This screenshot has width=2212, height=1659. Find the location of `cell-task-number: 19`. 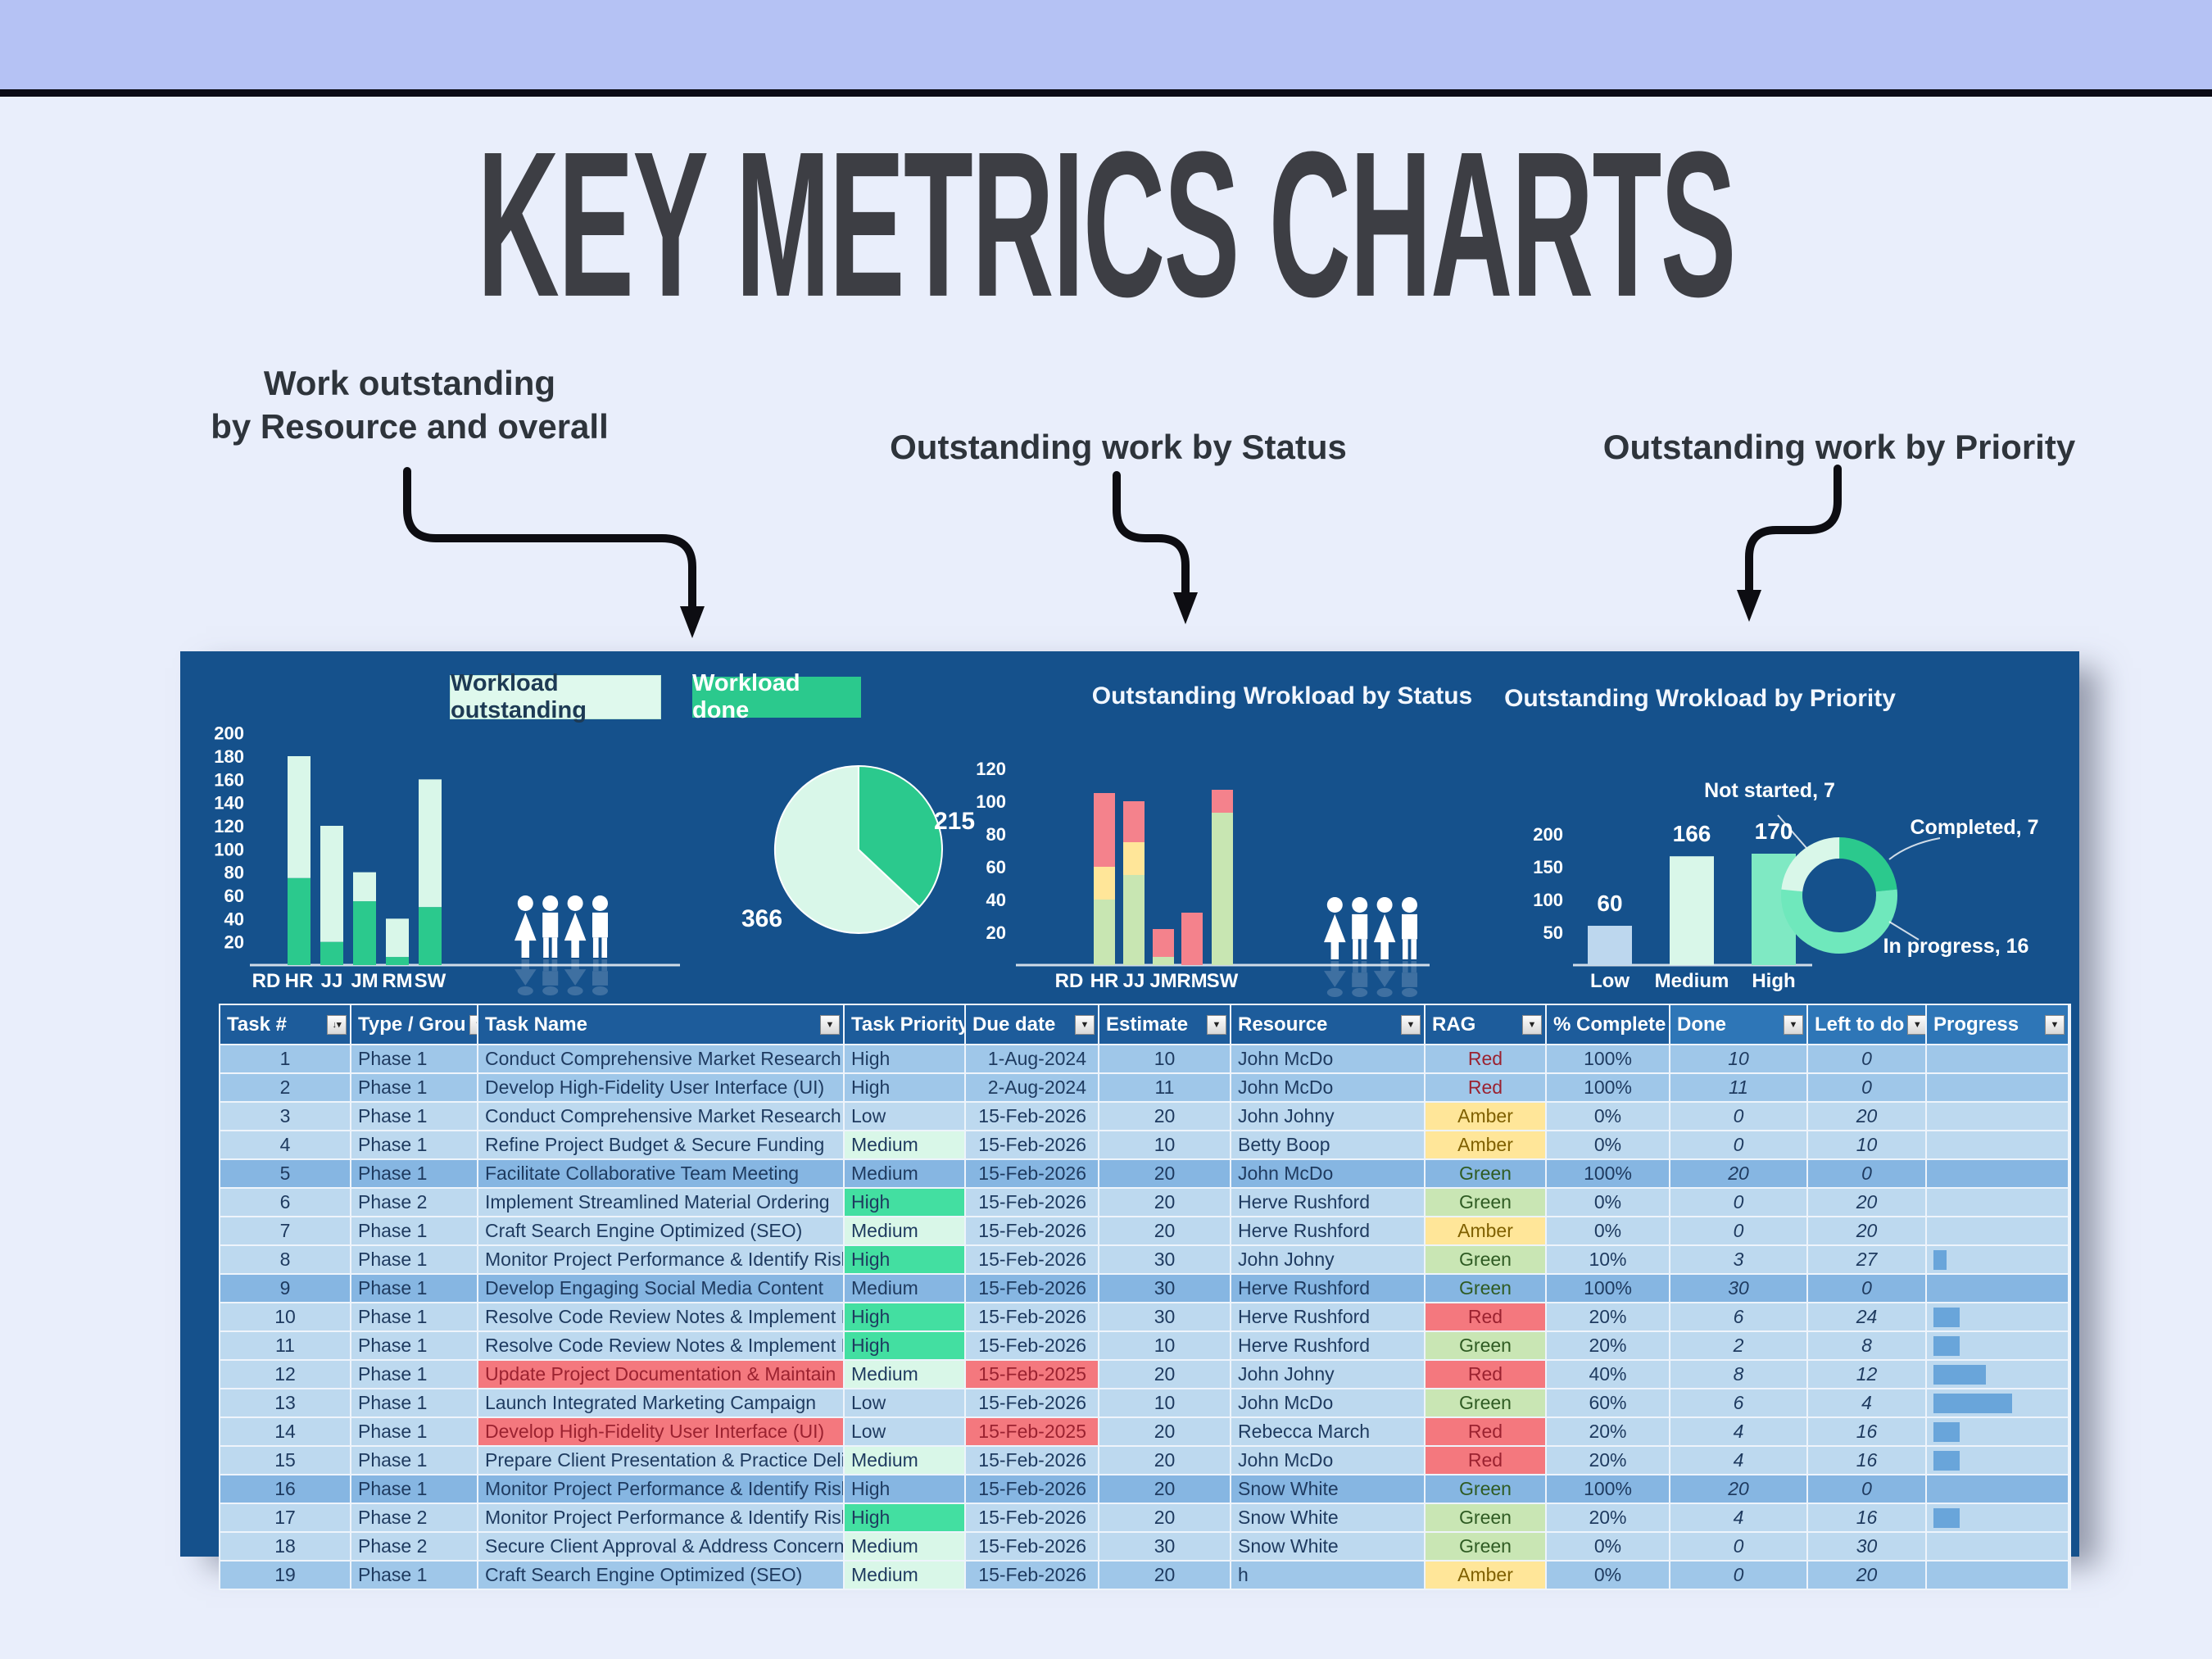

cell-task-number: 19 is located at coordinates (285, 1575).